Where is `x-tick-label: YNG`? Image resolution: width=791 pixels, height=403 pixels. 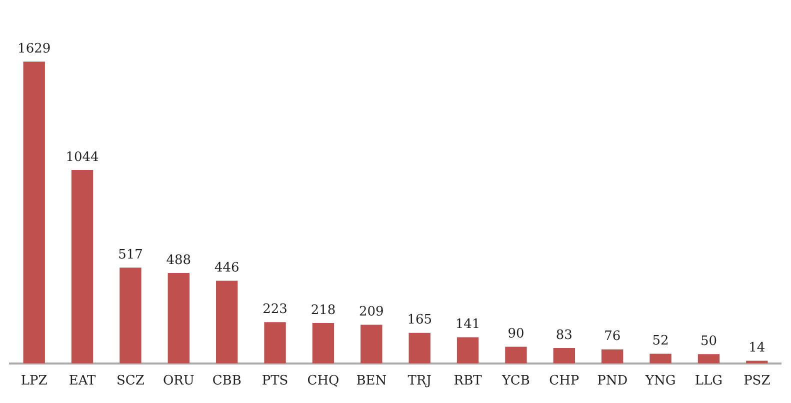
x-tick-label: YNG is located at coordinates (660, 381).